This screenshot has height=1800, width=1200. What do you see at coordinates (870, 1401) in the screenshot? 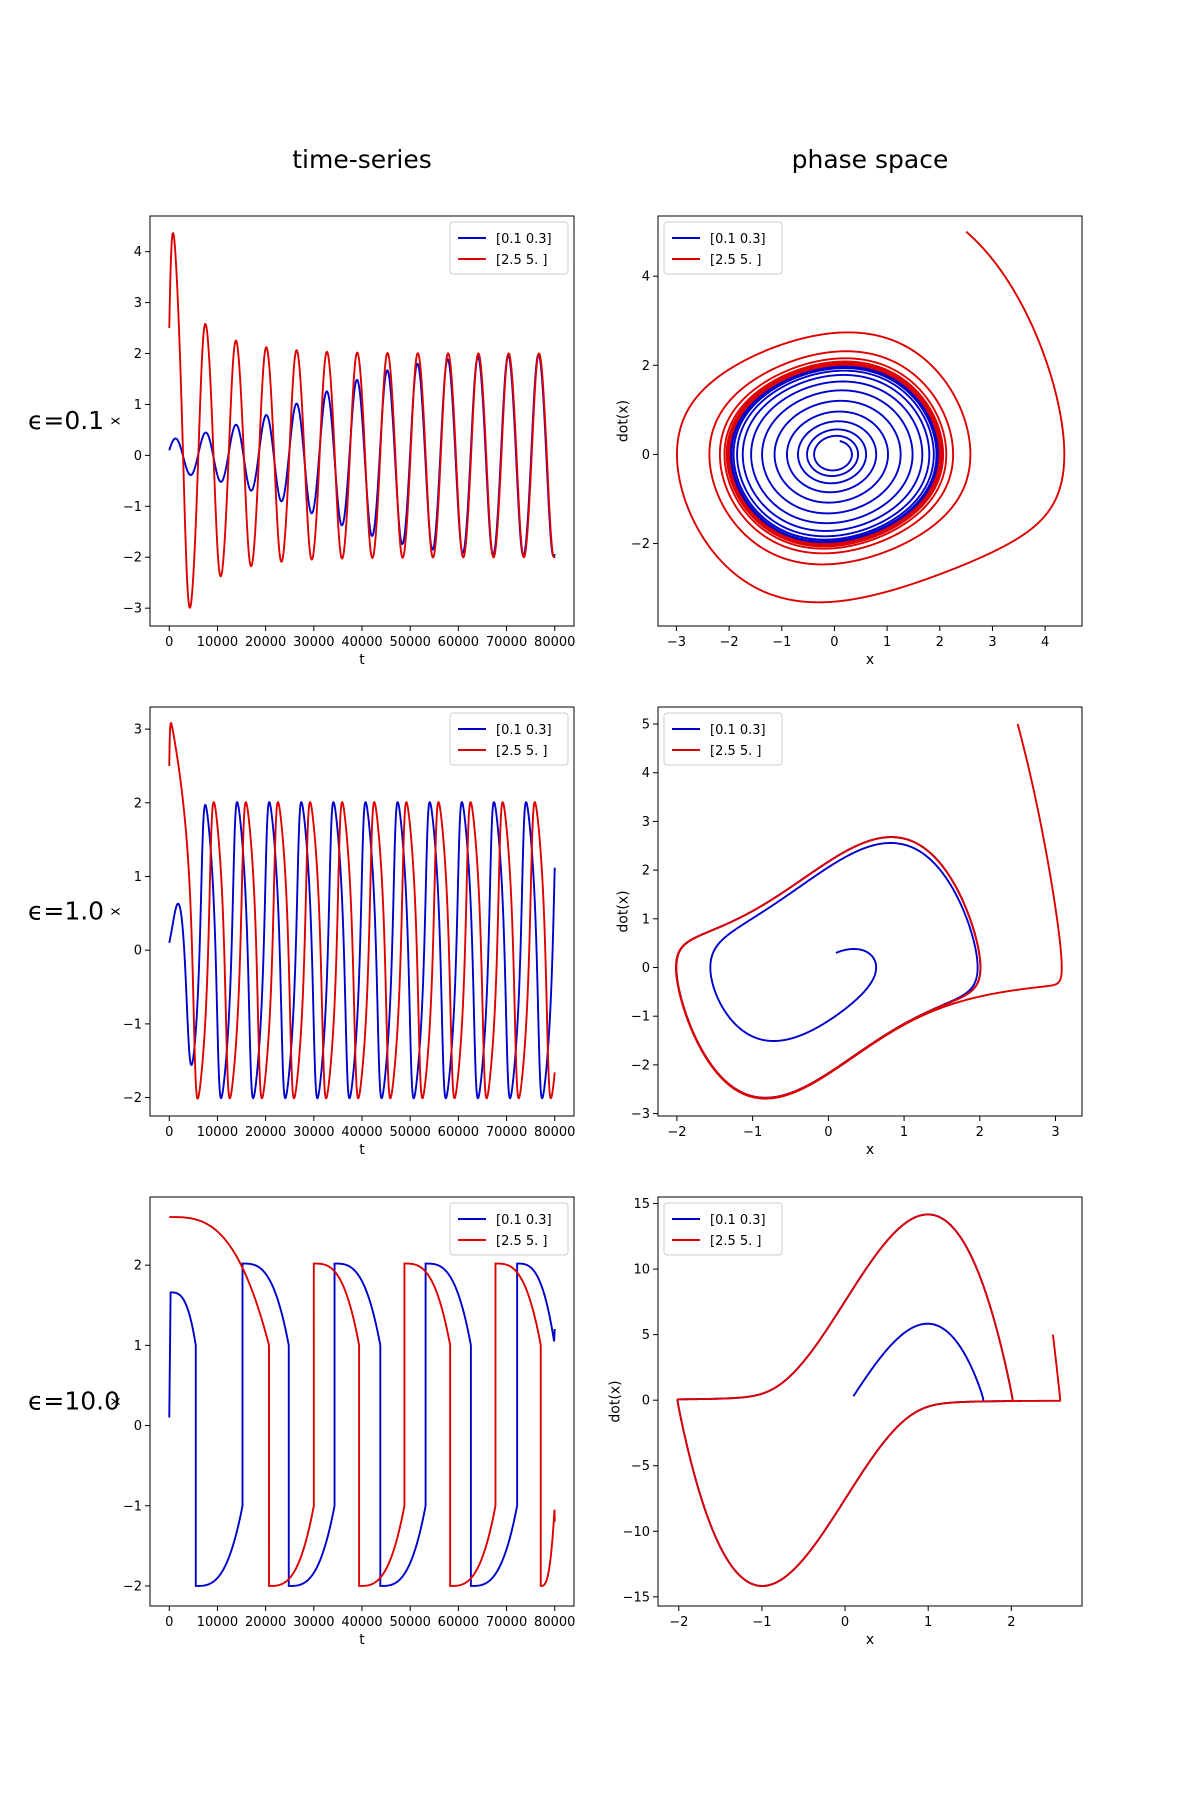
I see `axes-frame` at bounding box center [870, 1401].